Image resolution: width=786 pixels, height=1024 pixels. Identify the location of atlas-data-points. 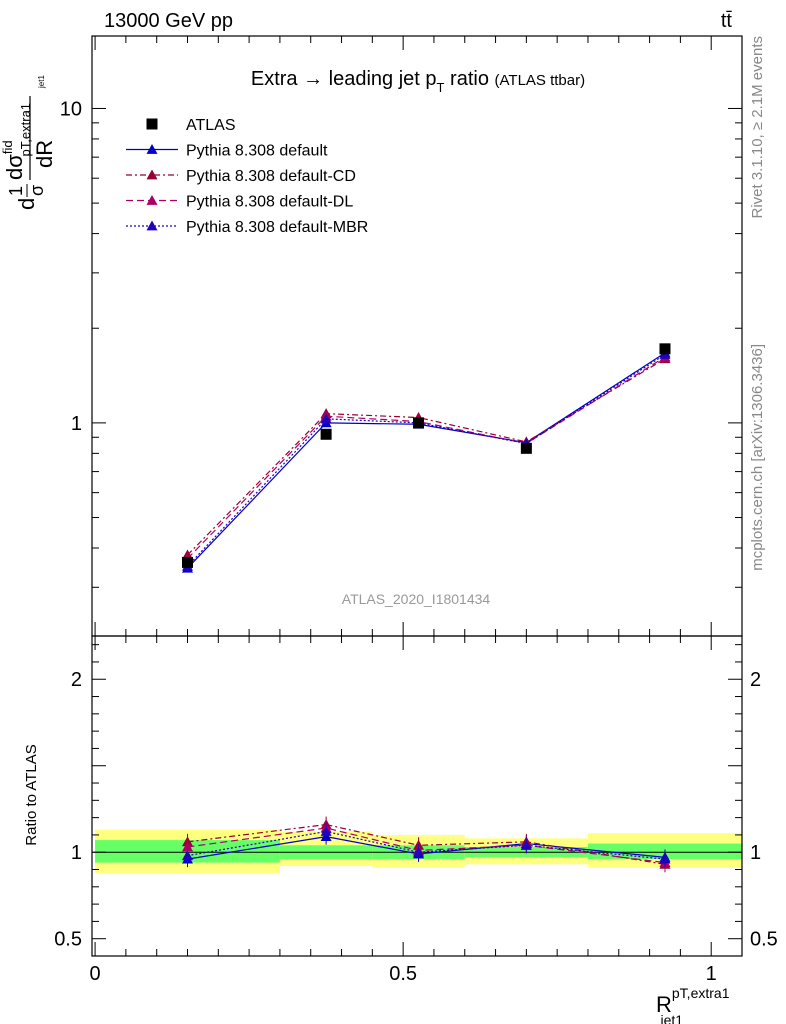
(426, 455).